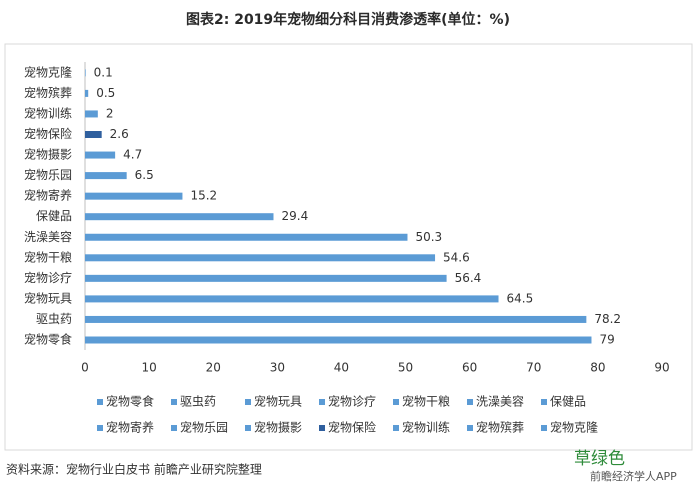 The image size is (697, 492). What do you see at coordinates (568, 402) in the screenshot?
I see `legend-label: 保健品` at bounding box center [568, 402].